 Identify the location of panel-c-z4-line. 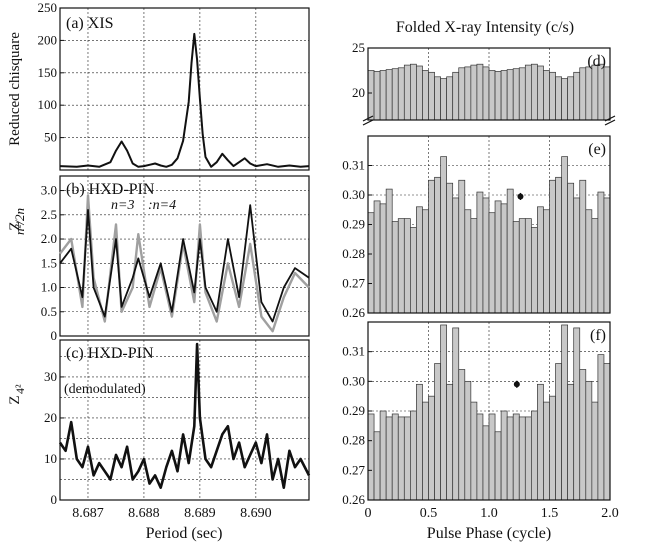
(184, 415).